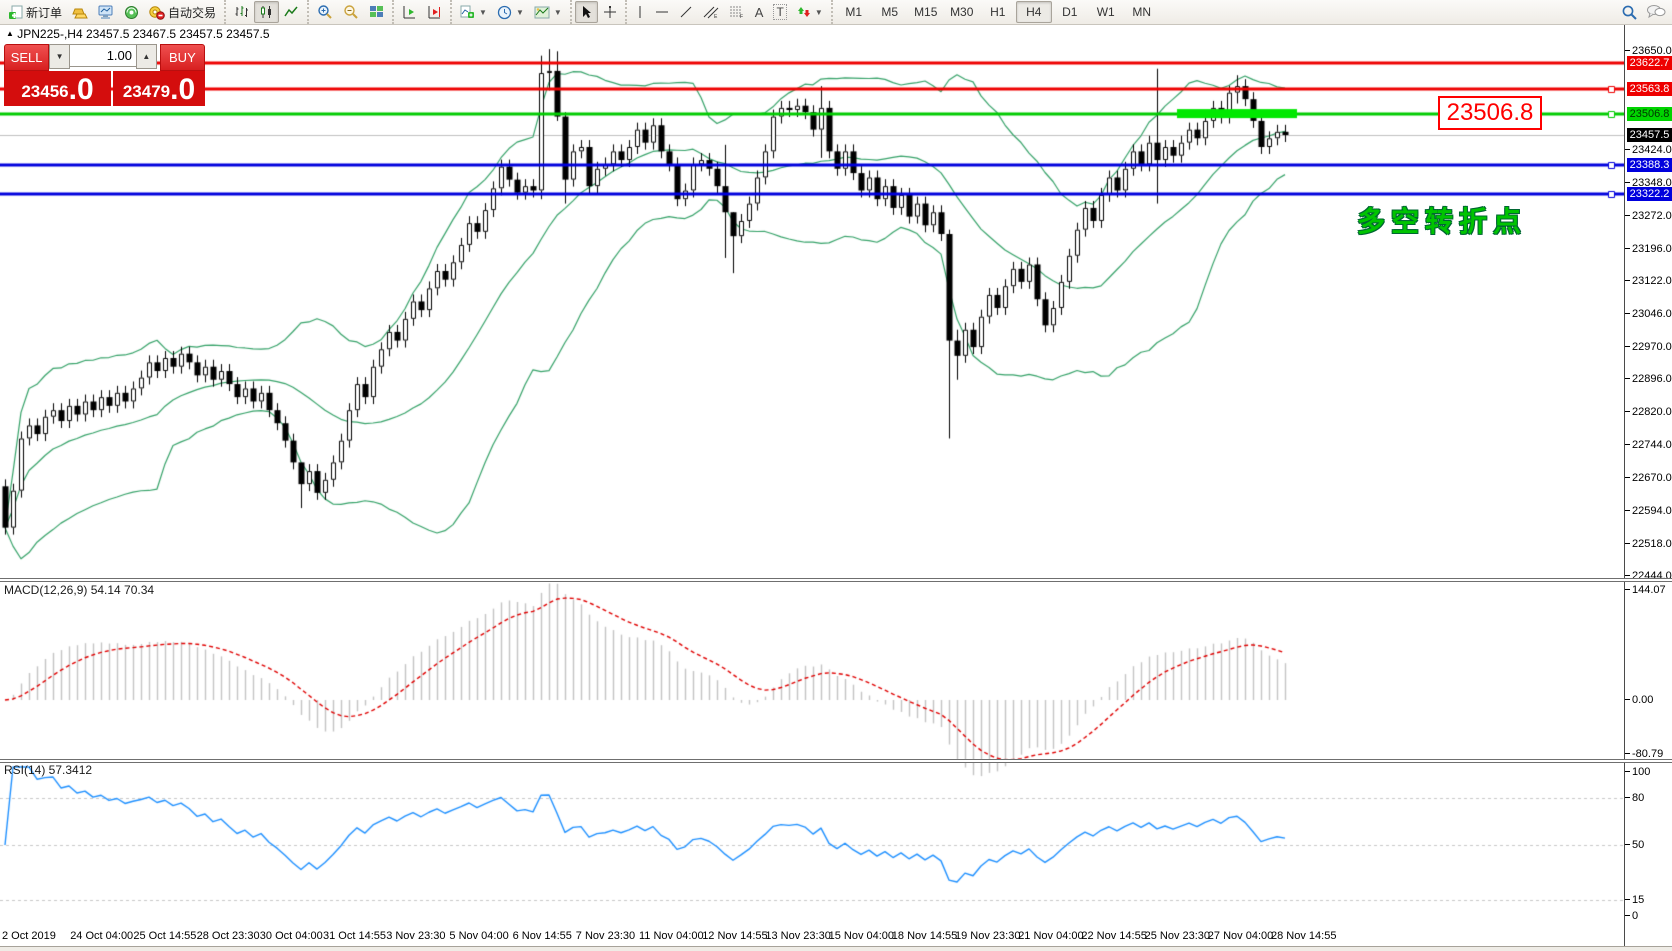 Image resolution: width=1672 pixels, height=951 pixels. What do you see at coordinates (836, 761) in the screenshot?
I see `rsi-panel-separator` at bounding box center [836, 761].